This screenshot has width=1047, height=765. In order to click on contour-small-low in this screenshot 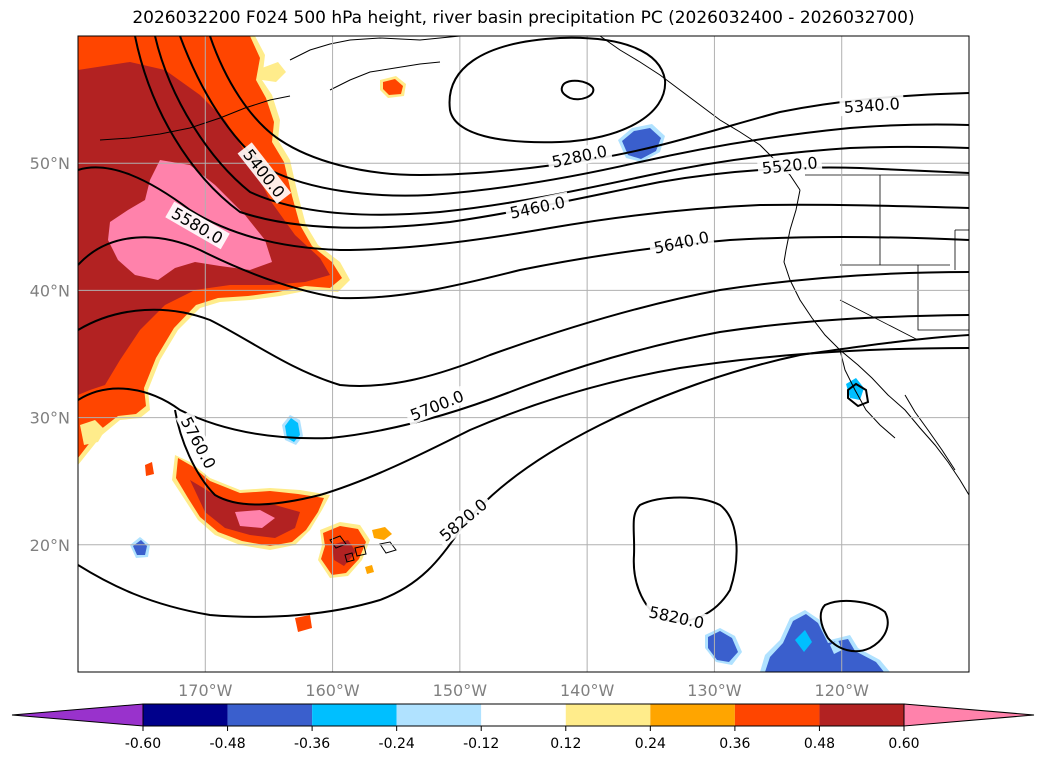, I will do `click(577, 90)`.